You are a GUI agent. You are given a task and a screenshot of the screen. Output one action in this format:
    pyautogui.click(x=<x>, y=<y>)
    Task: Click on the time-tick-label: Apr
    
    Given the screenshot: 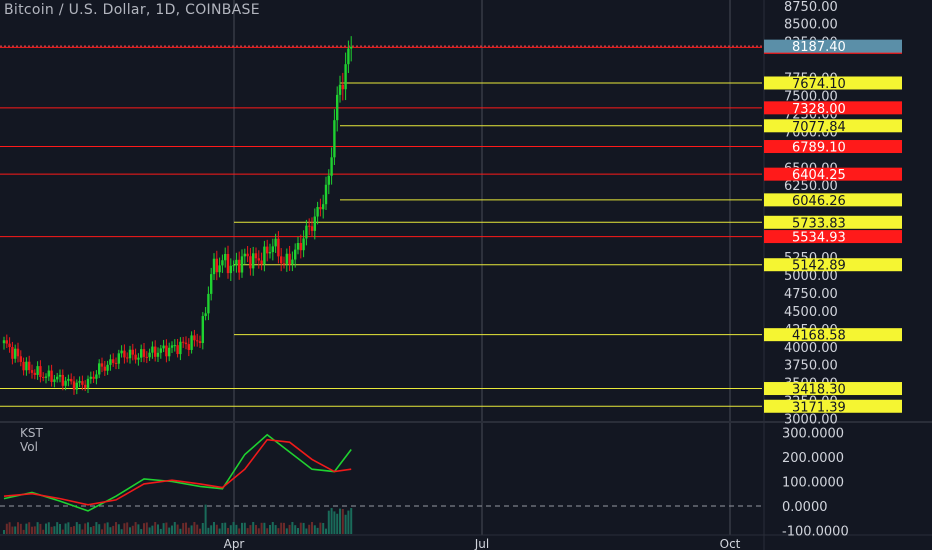 What is the action you would take?
    pyautogui.click(x=234, y=543)
    